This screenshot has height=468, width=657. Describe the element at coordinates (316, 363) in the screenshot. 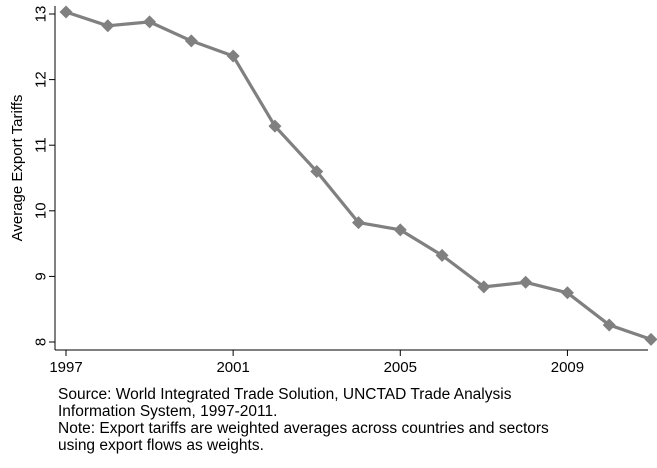

I see `x-axis-ticks: 1997 2001 2005 2009` at that location.